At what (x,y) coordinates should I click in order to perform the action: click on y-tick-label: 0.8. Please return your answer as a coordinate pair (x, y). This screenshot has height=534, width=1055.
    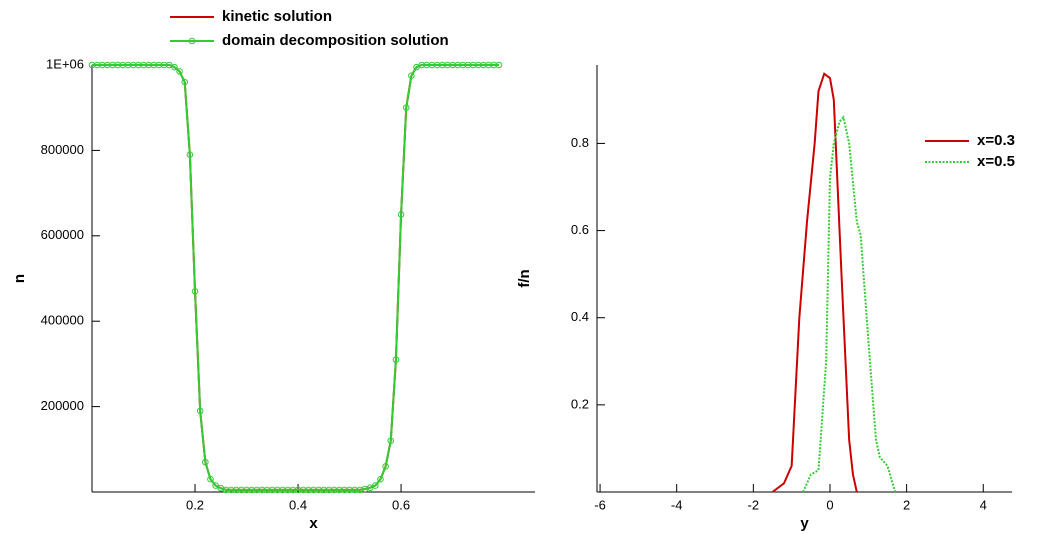
    Looking at the image, I should click on (580, 142).